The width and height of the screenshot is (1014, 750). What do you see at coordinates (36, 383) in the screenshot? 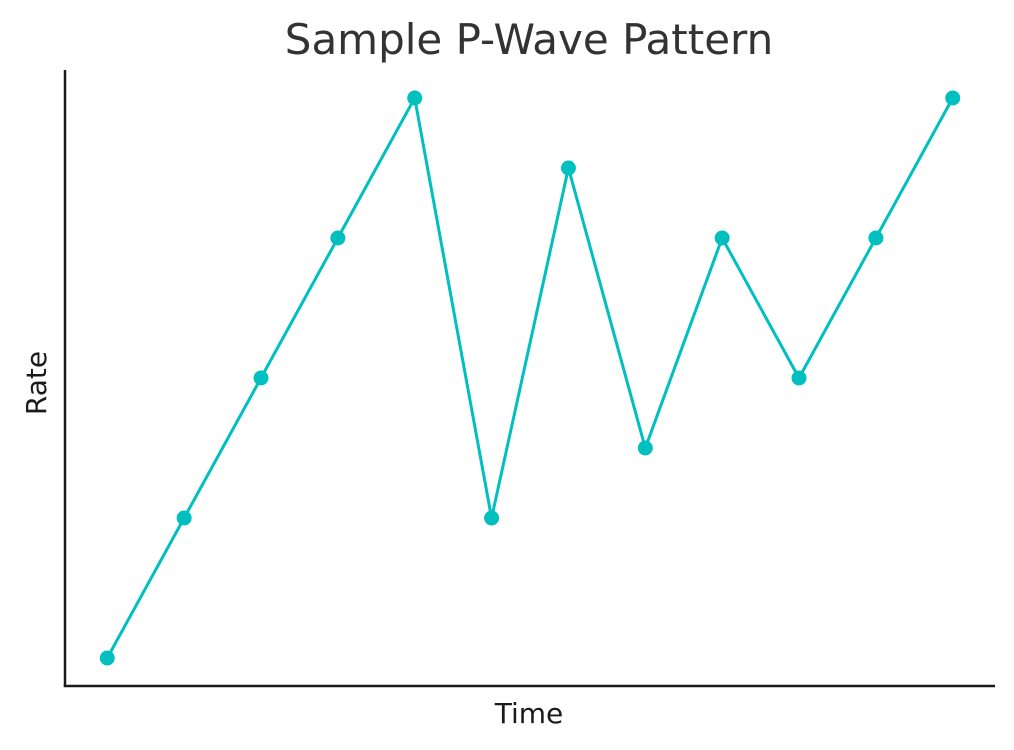
I see `y-axis-label: Rate` at bounding box center [36, 383].